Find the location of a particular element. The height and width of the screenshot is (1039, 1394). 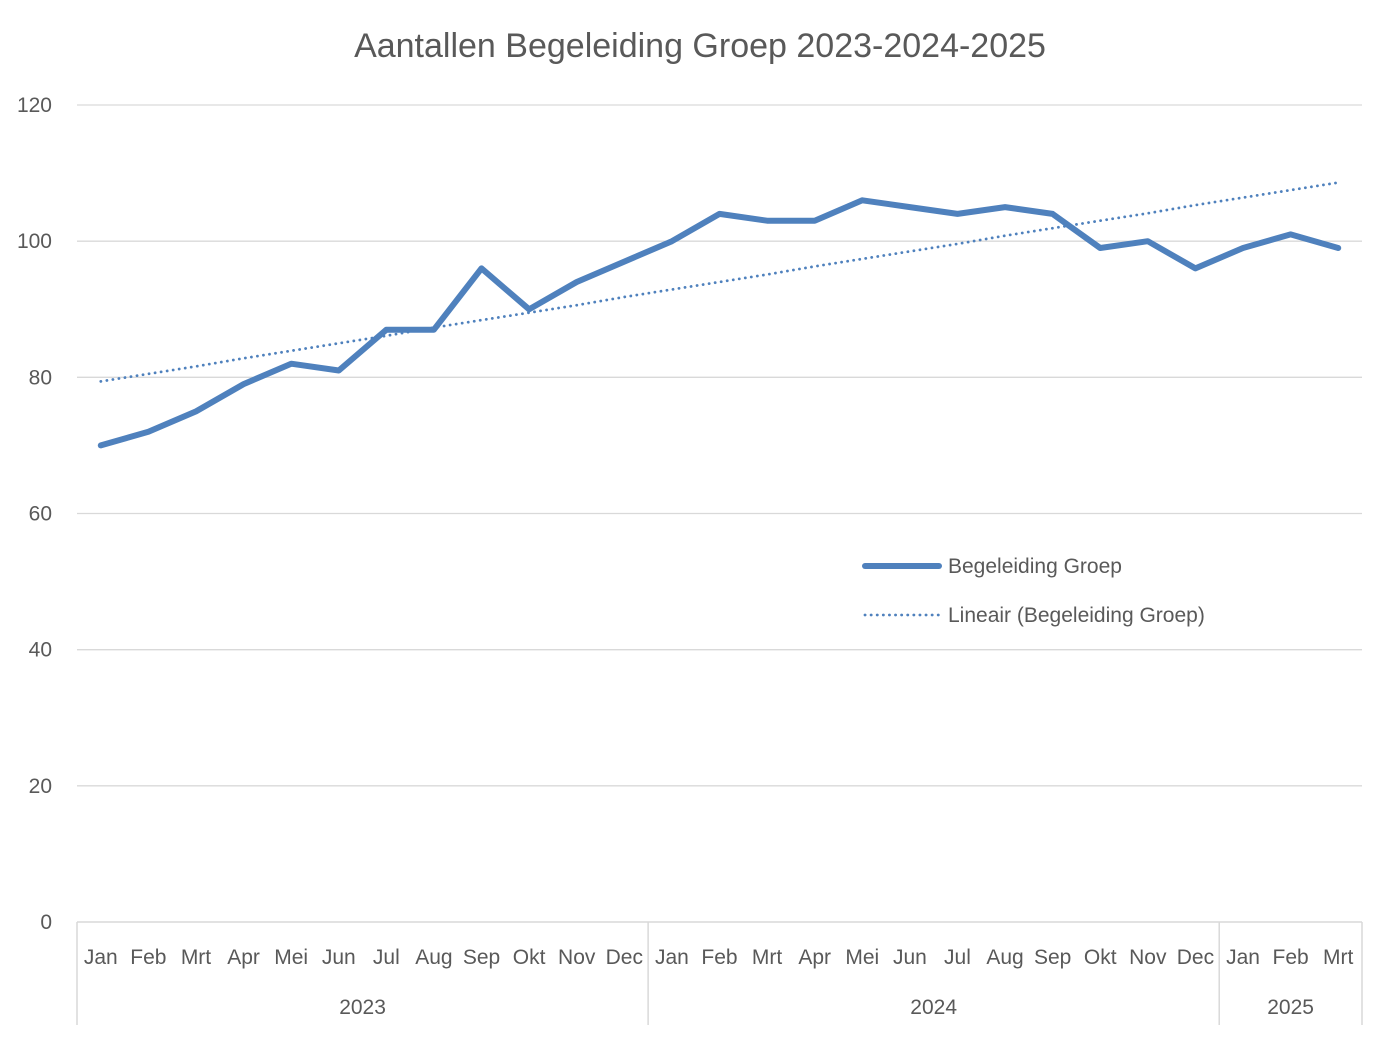

y-tick-label: 40 is located at coordinates (40, 650).